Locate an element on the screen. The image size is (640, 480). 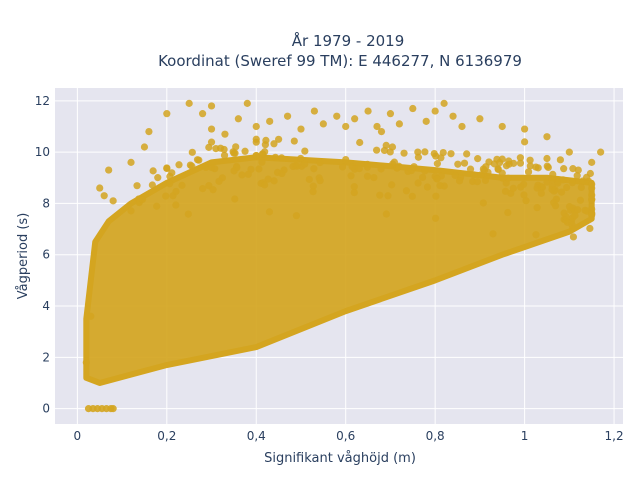
x-axis-ticks: 0 0,2 0,4 0,6 0,8 1 1,2 is located at coordinates (349, 436).